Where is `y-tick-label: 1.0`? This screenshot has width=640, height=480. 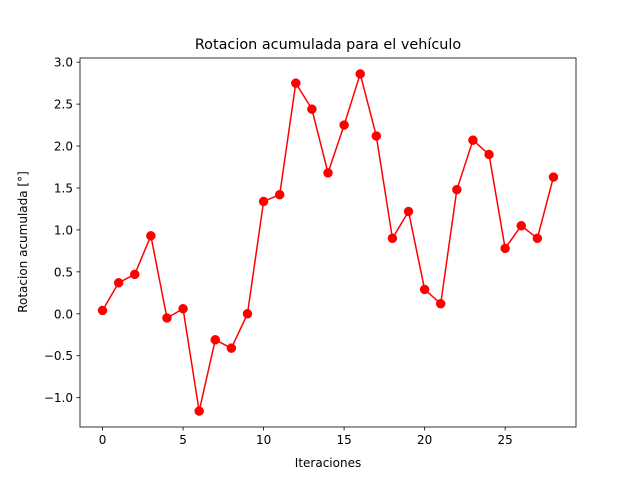
y-tick-label: 1.0 is located at coordinates (63, 230).